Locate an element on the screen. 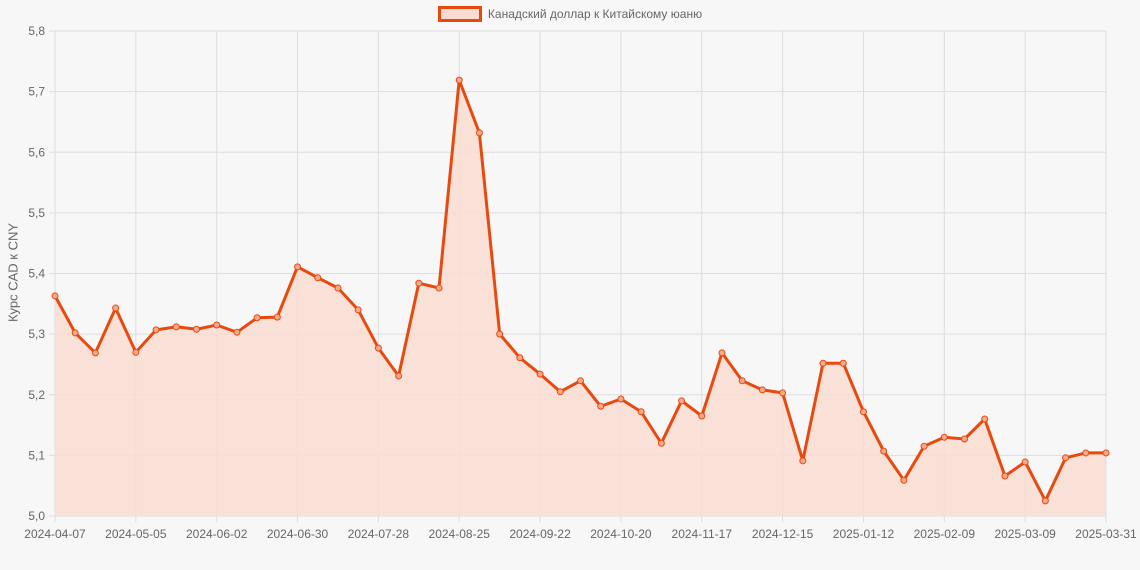 The image size is (1140, 570). svg-text: 2024-07-28 is located at coordinates (379, 534).